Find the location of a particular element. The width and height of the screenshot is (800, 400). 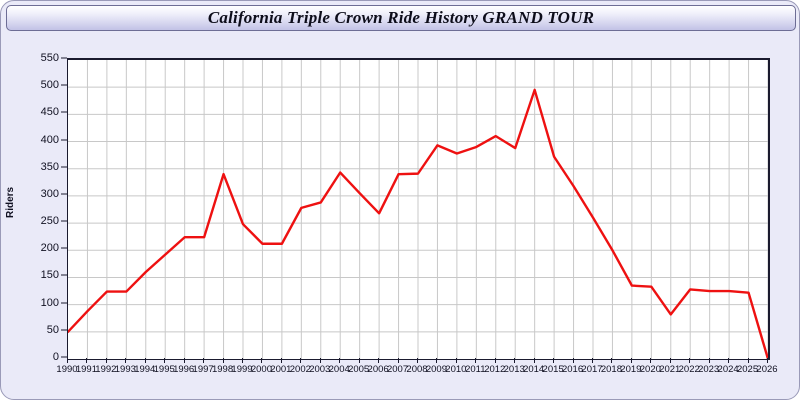

x-tick-label: 2009 is located at coordinates (436, 369).